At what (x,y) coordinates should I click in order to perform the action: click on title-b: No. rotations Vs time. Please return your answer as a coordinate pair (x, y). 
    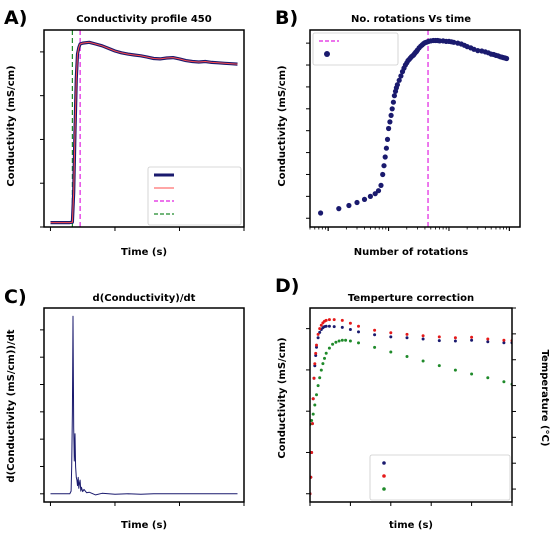
    Looking at the image, I should click on (411, 19).